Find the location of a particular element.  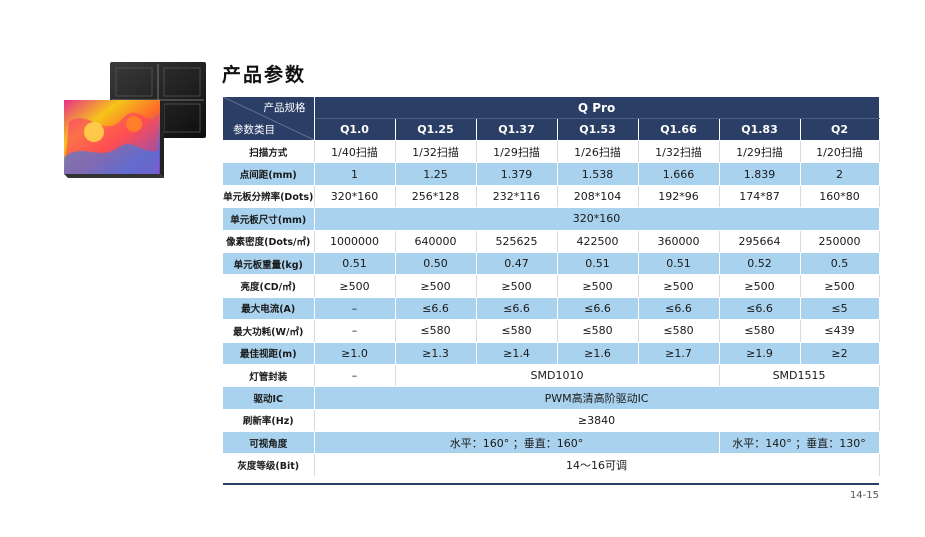

row-label: 最大功耗(W/㎡) is located at coordinates (269, 331).